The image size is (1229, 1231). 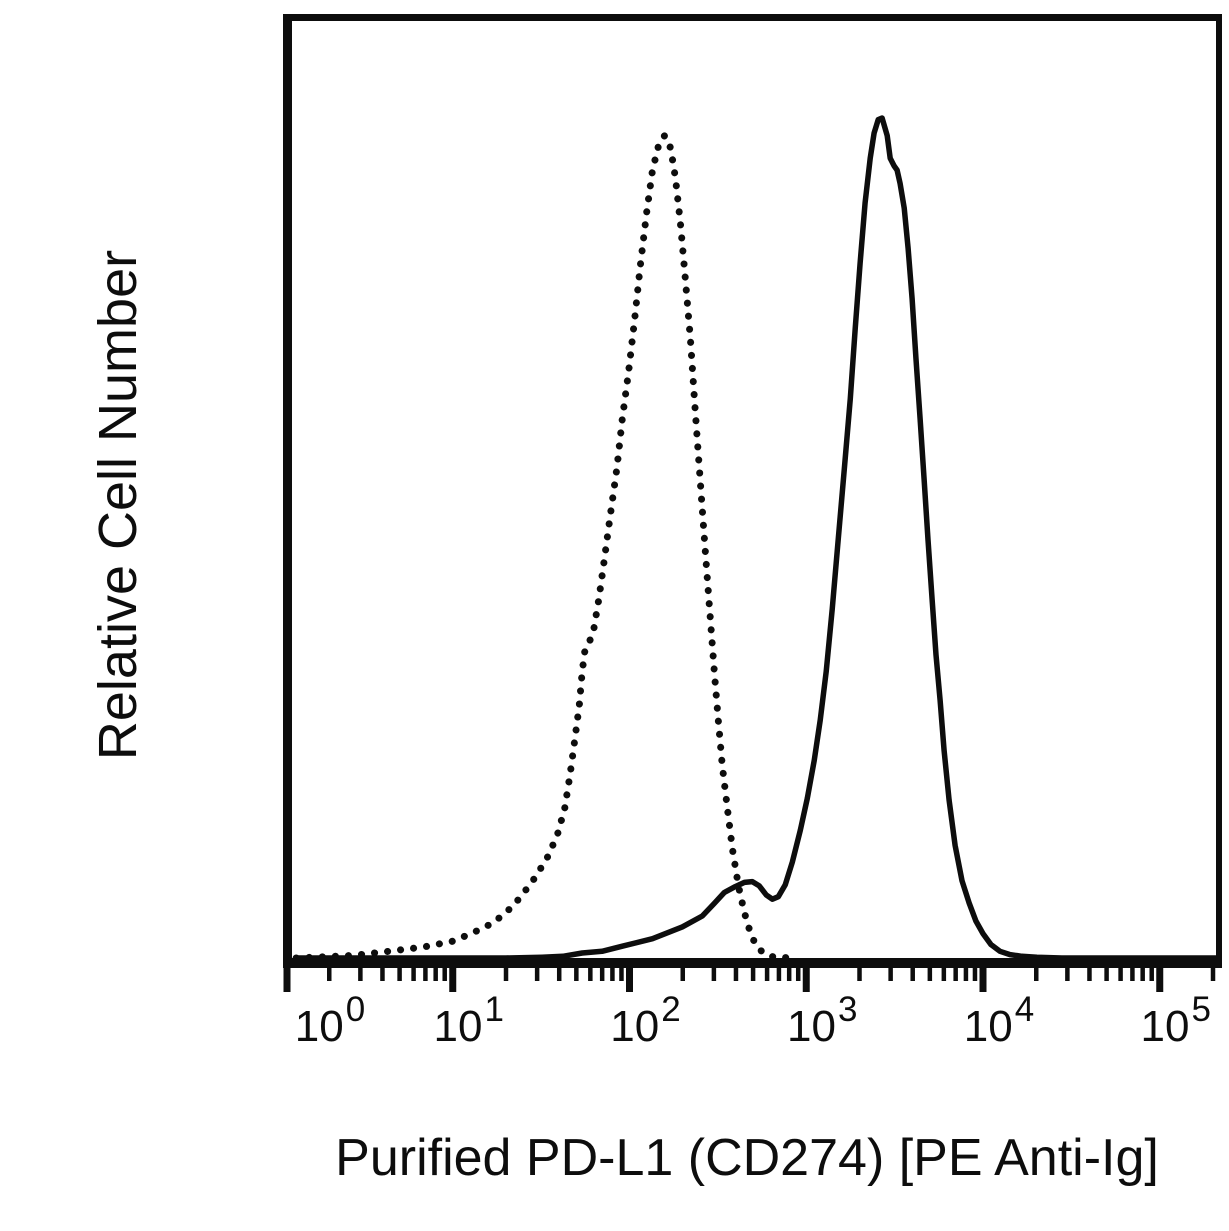 I want to click on frame-right, so click(x=1219, y=491).